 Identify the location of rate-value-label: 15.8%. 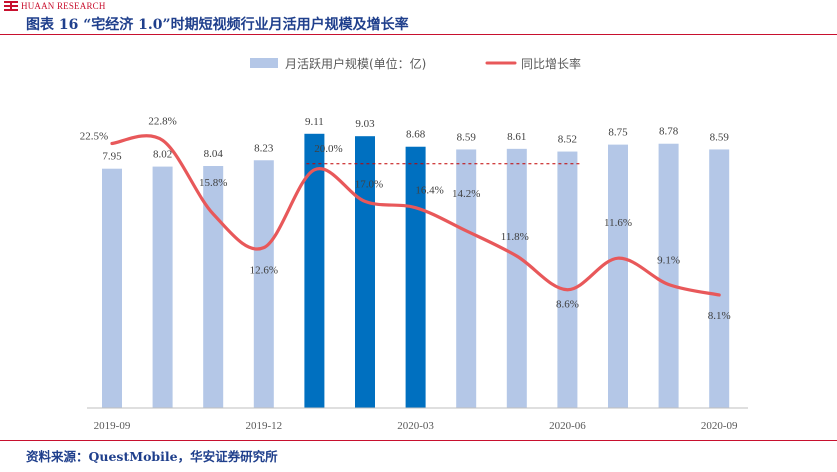
(213, 183).